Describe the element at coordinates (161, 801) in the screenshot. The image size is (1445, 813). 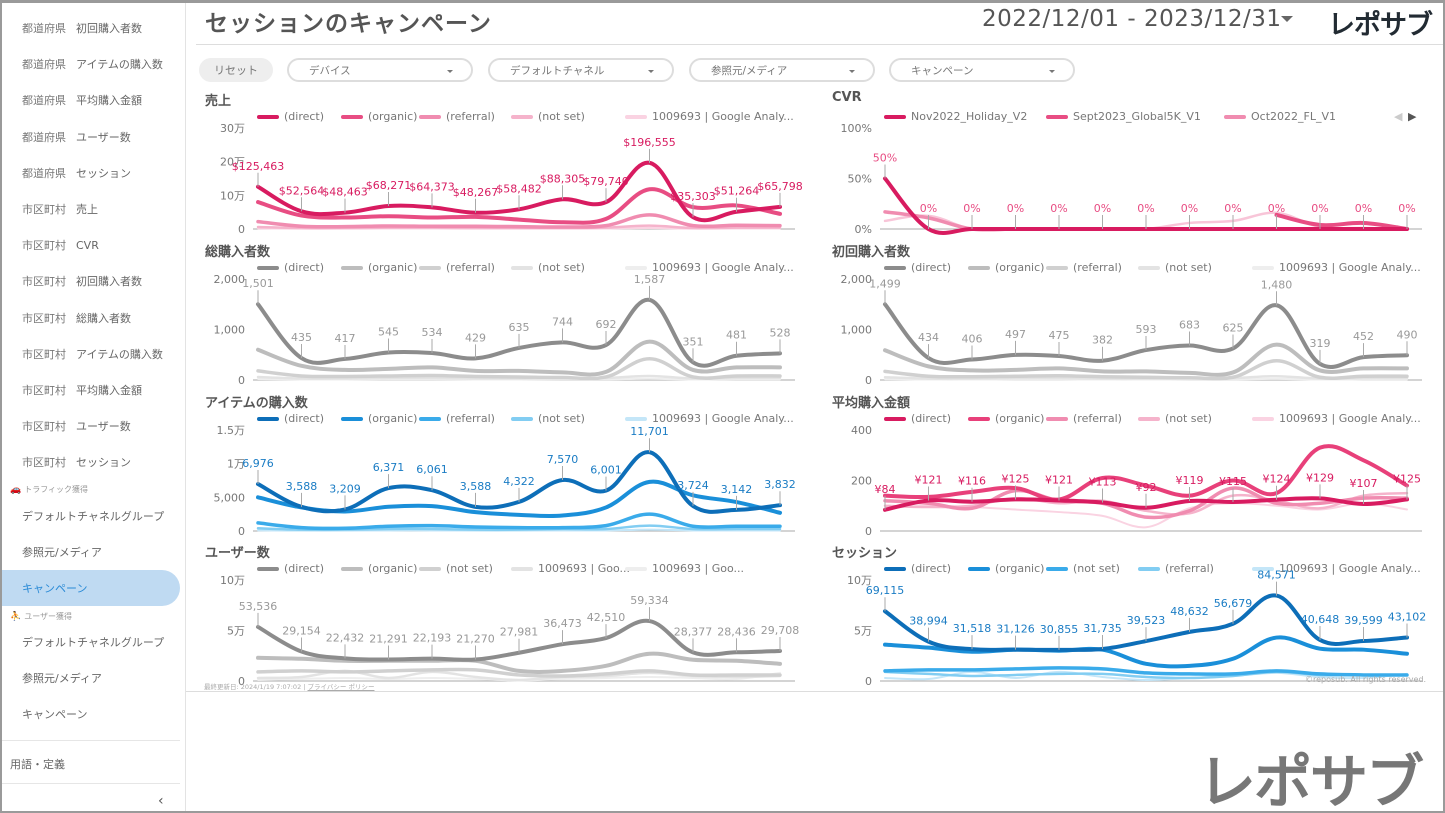
I see `collapse-sidebar-icon: ‹` at that location.